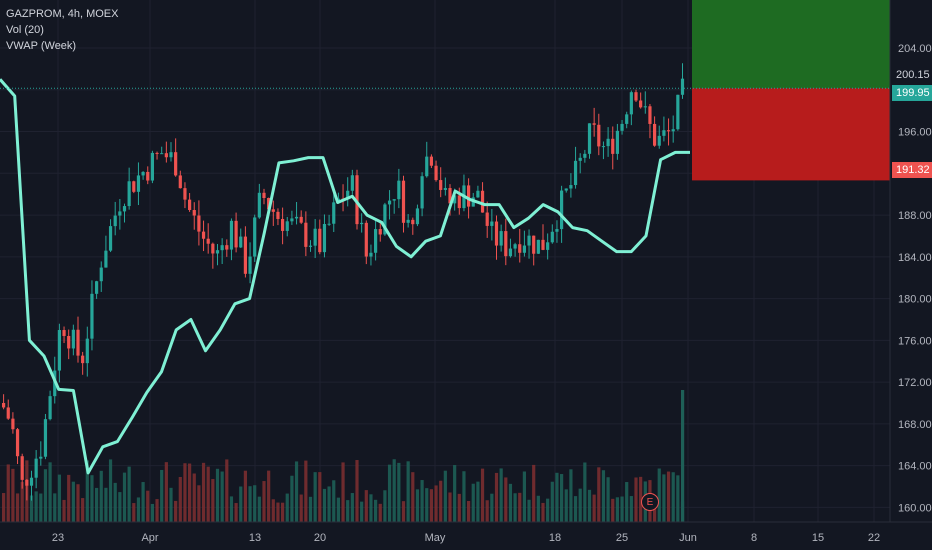 The height and width of the screenshot is (550, 932). I want to click on time-axis: 23 Apr 13 20 May 18 25 Jun 8 15 22, so click(466, 532).